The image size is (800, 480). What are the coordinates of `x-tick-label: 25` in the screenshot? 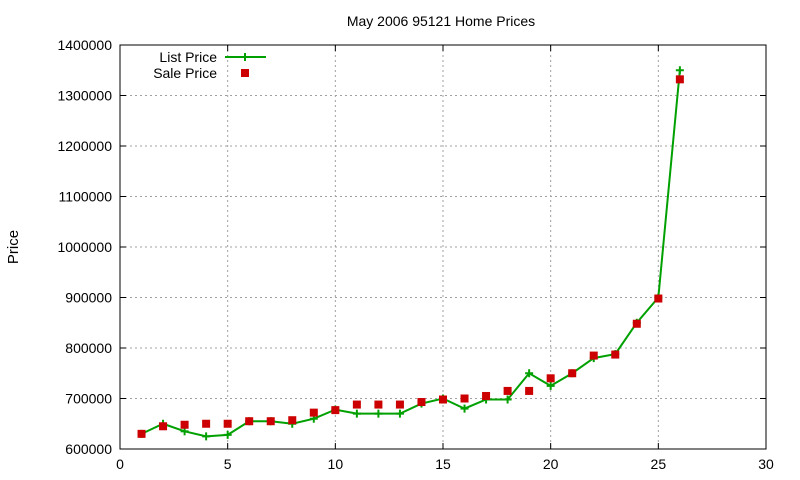 It's located at (659, 464).